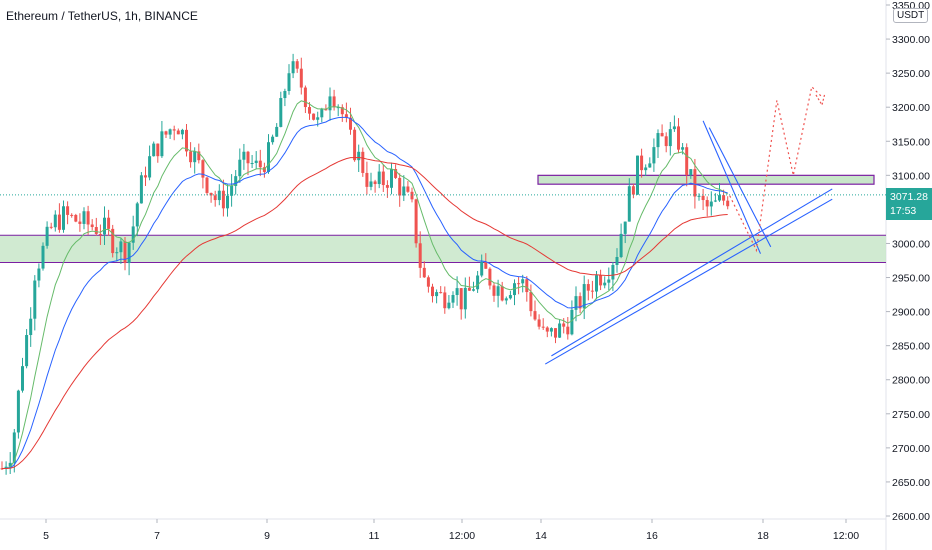 Image resolution: width=932 pixels, height=550 pixels. Describe the element at coordinates (911, 244) in the screenshot. I see `price-tick-label: 3000.00` at that location.